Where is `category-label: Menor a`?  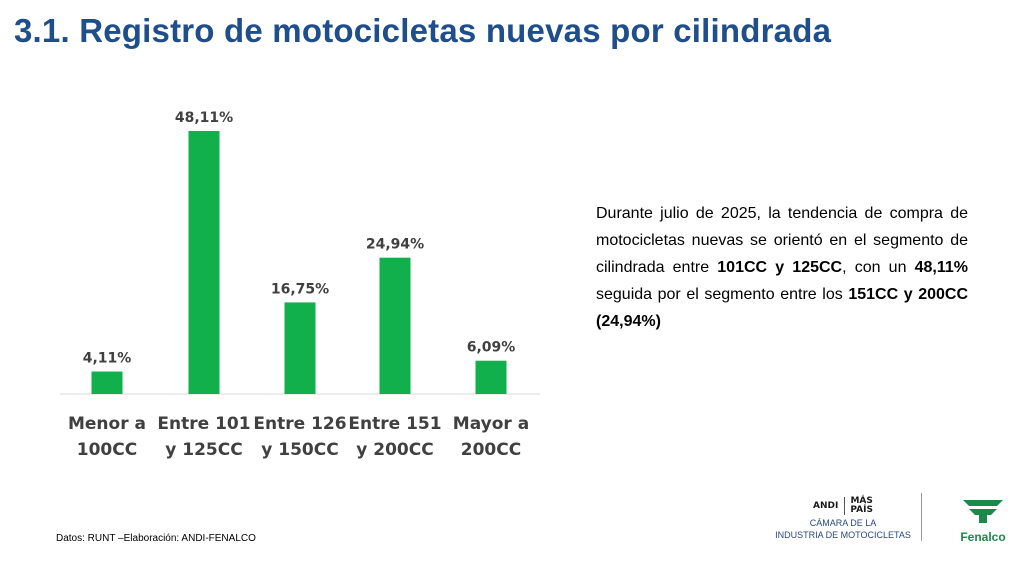 category-label: Menor a is located at coordinates (107, 424).